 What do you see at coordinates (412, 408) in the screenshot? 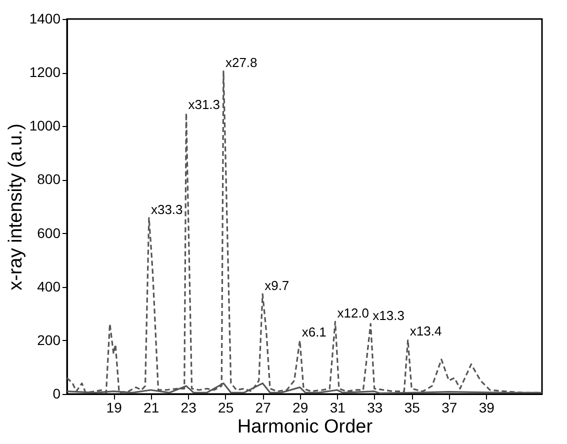
I see `x-tick-label: 35` at bounding box center [412, 408].